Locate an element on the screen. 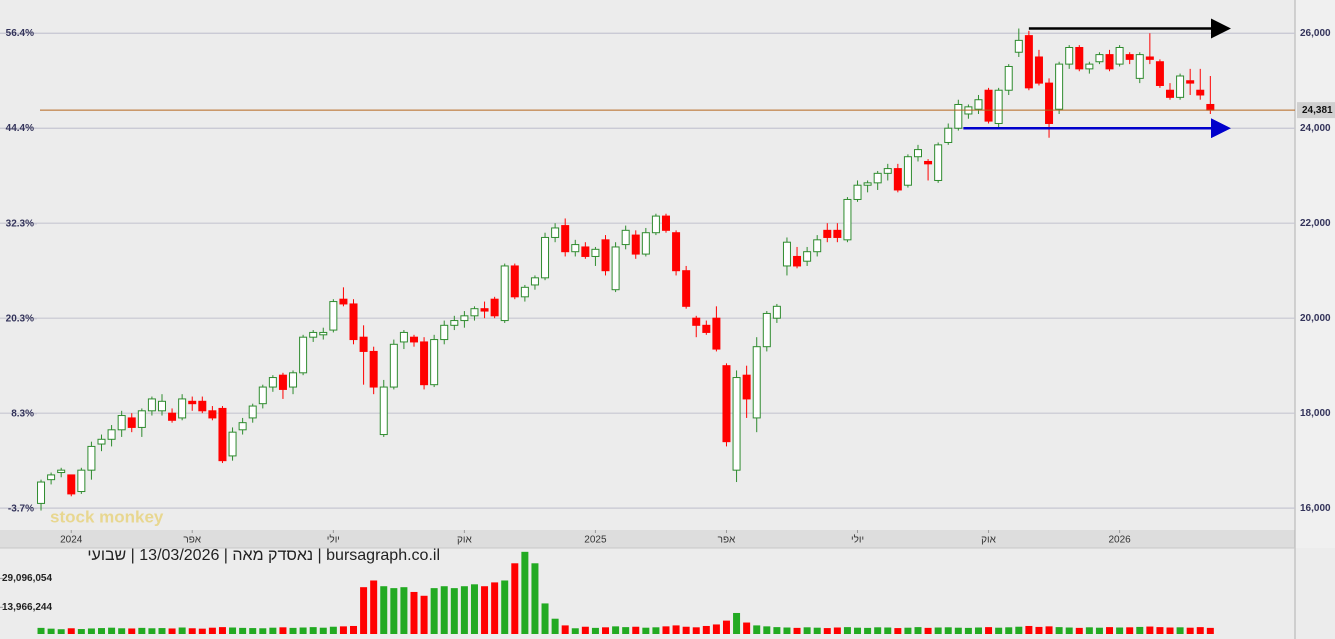 The height and width of the screenshot is (639, 1335). last-price-label: 24,381 is located at coordinates (1317, 110).